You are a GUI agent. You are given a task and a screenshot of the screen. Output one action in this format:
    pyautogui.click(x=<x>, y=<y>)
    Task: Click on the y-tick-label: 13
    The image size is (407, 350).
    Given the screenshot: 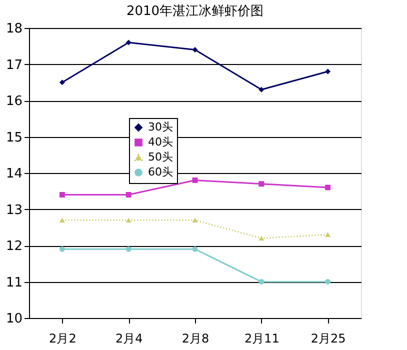 What is the action you would take?
    pyautogui.click(x=14, y=210)
    